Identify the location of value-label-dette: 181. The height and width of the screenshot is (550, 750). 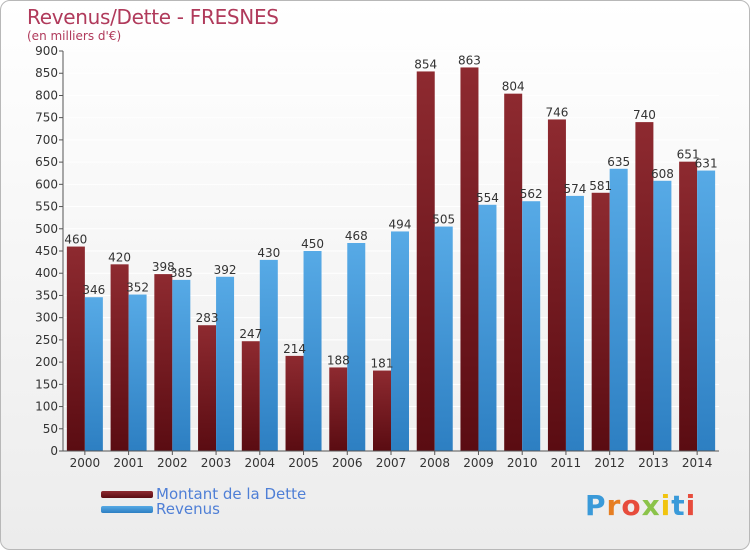
(382, 364).